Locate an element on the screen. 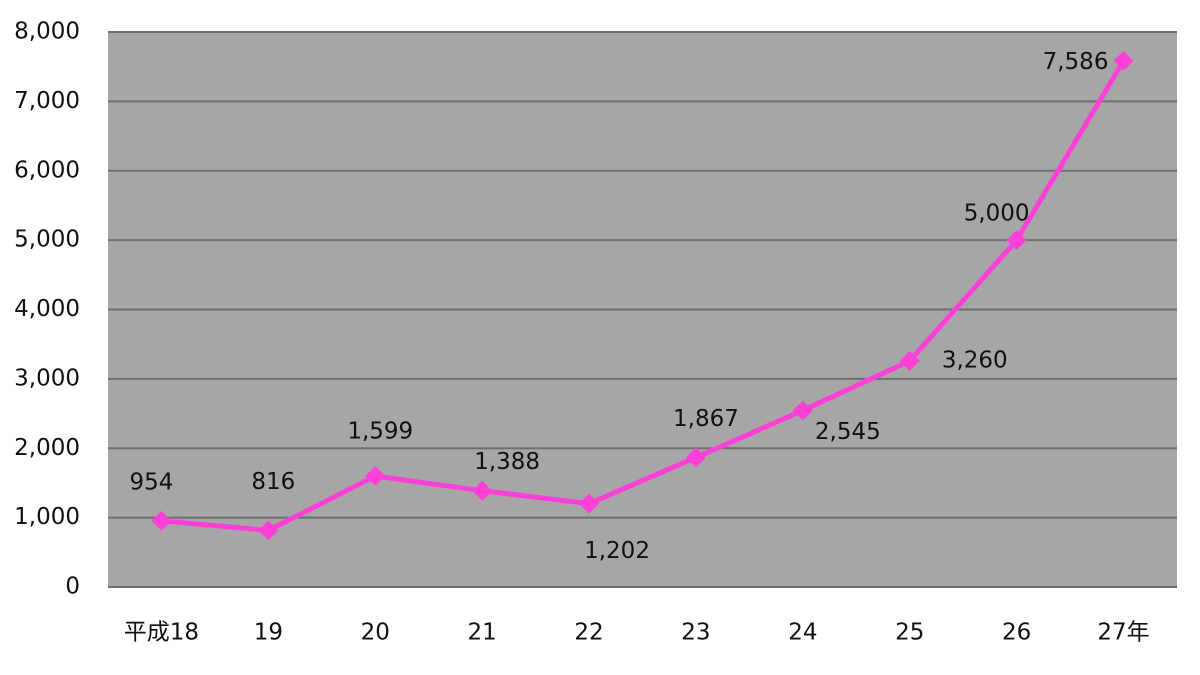  y-tick-label: 5,000 is located at coordinates (47, 240).